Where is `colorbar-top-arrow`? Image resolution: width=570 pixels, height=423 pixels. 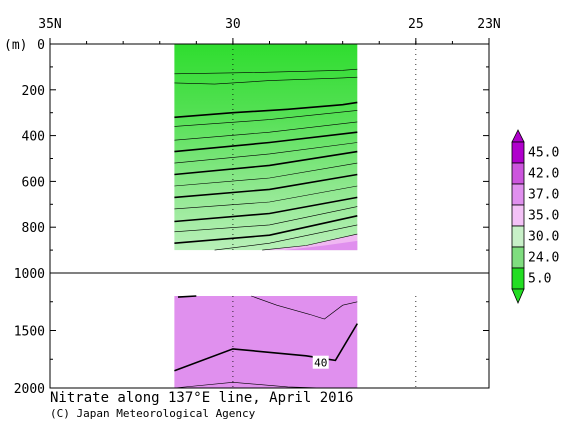
colorbar-top-arrow is located at coordinates (518, 136).